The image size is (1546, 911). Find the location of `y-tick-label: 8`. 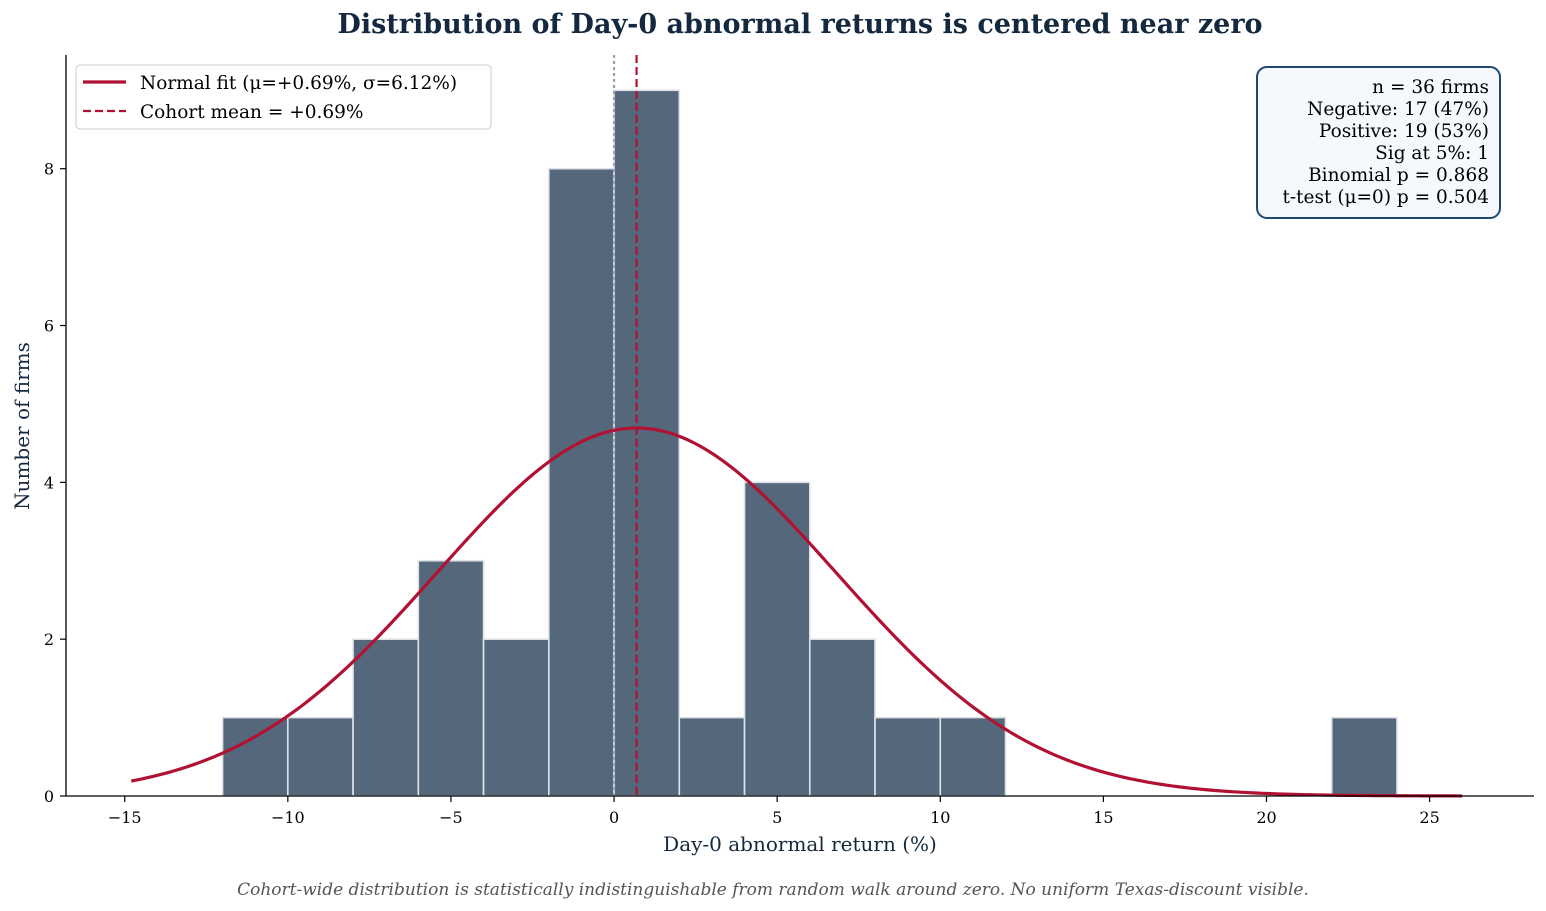

y-tick-label: 8 is located at coordinates (49, 169).